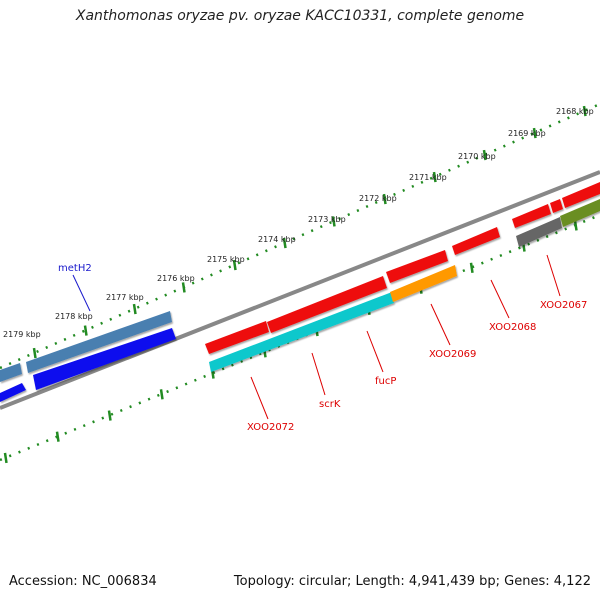 The image size is (600, 600). I want to click on label-XOO2069: XOO2069, so click(452, 354).